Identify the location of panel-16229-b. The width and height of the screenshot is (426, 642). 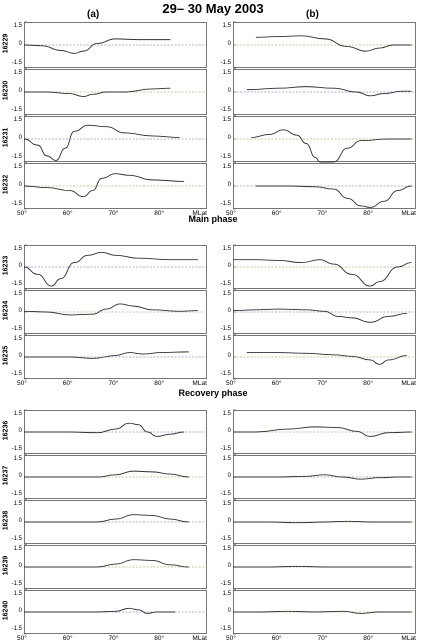
(324, 45).